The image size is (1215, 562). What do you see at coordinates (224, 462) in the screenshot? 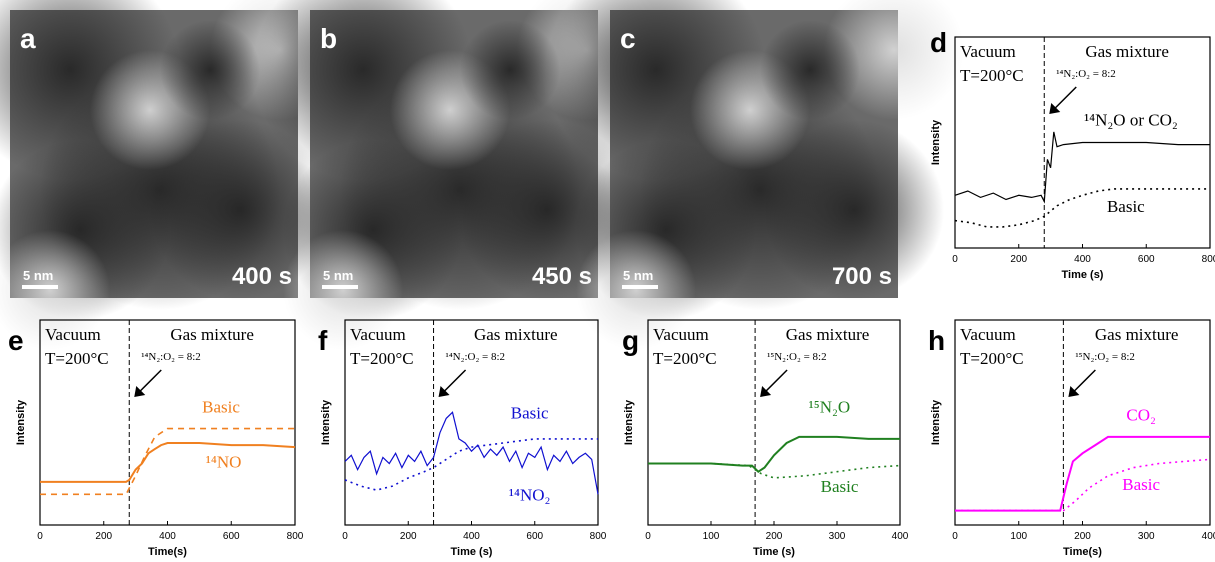
I see `series-label: ¹⁴NO` at bounding box center [224, 462].